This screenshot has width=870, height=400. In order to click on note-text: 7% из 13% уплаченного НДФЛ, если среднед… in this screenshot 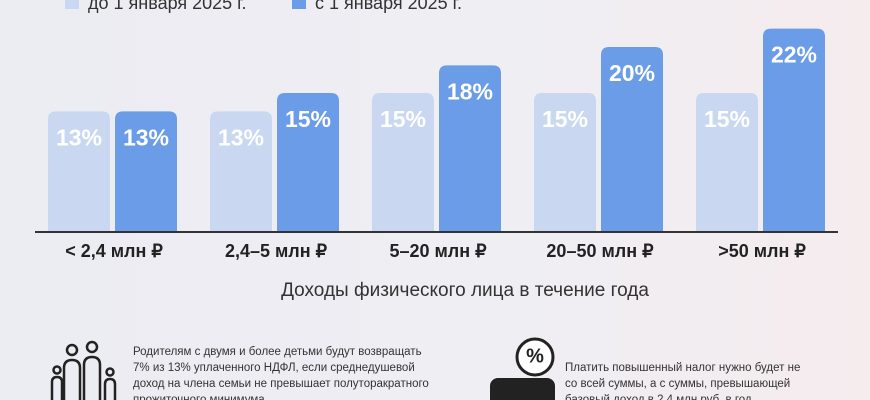, I will do `click(274, 368)`.